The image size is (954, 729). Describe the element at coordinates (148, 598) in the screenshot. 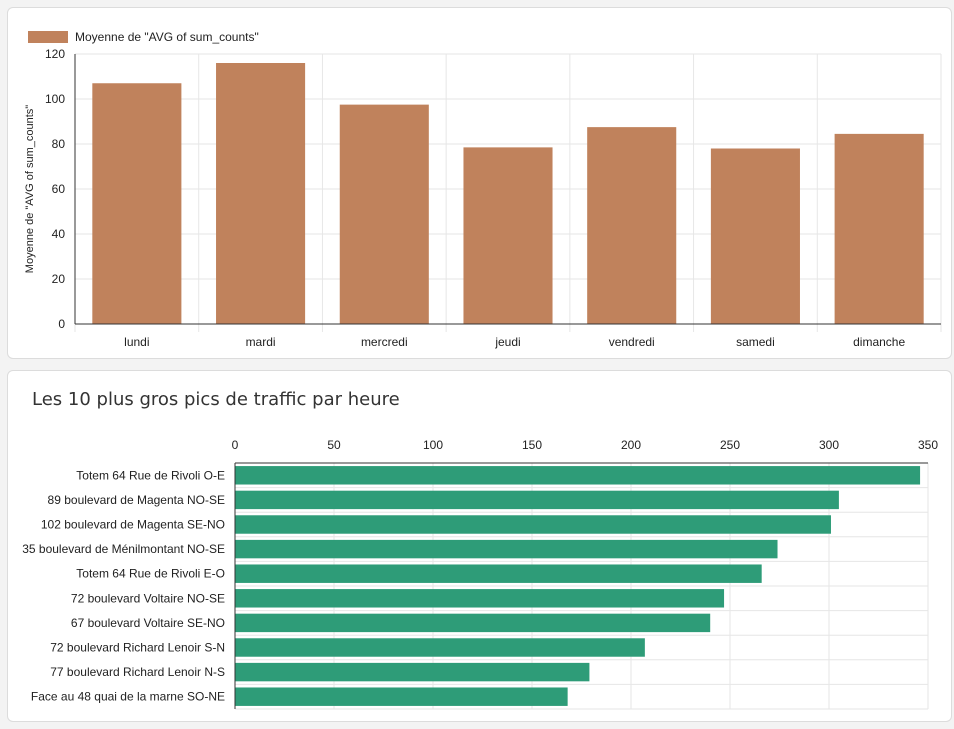

I see `y-tick-label: 72 boulevard Voltaire NO-SE` at that location.